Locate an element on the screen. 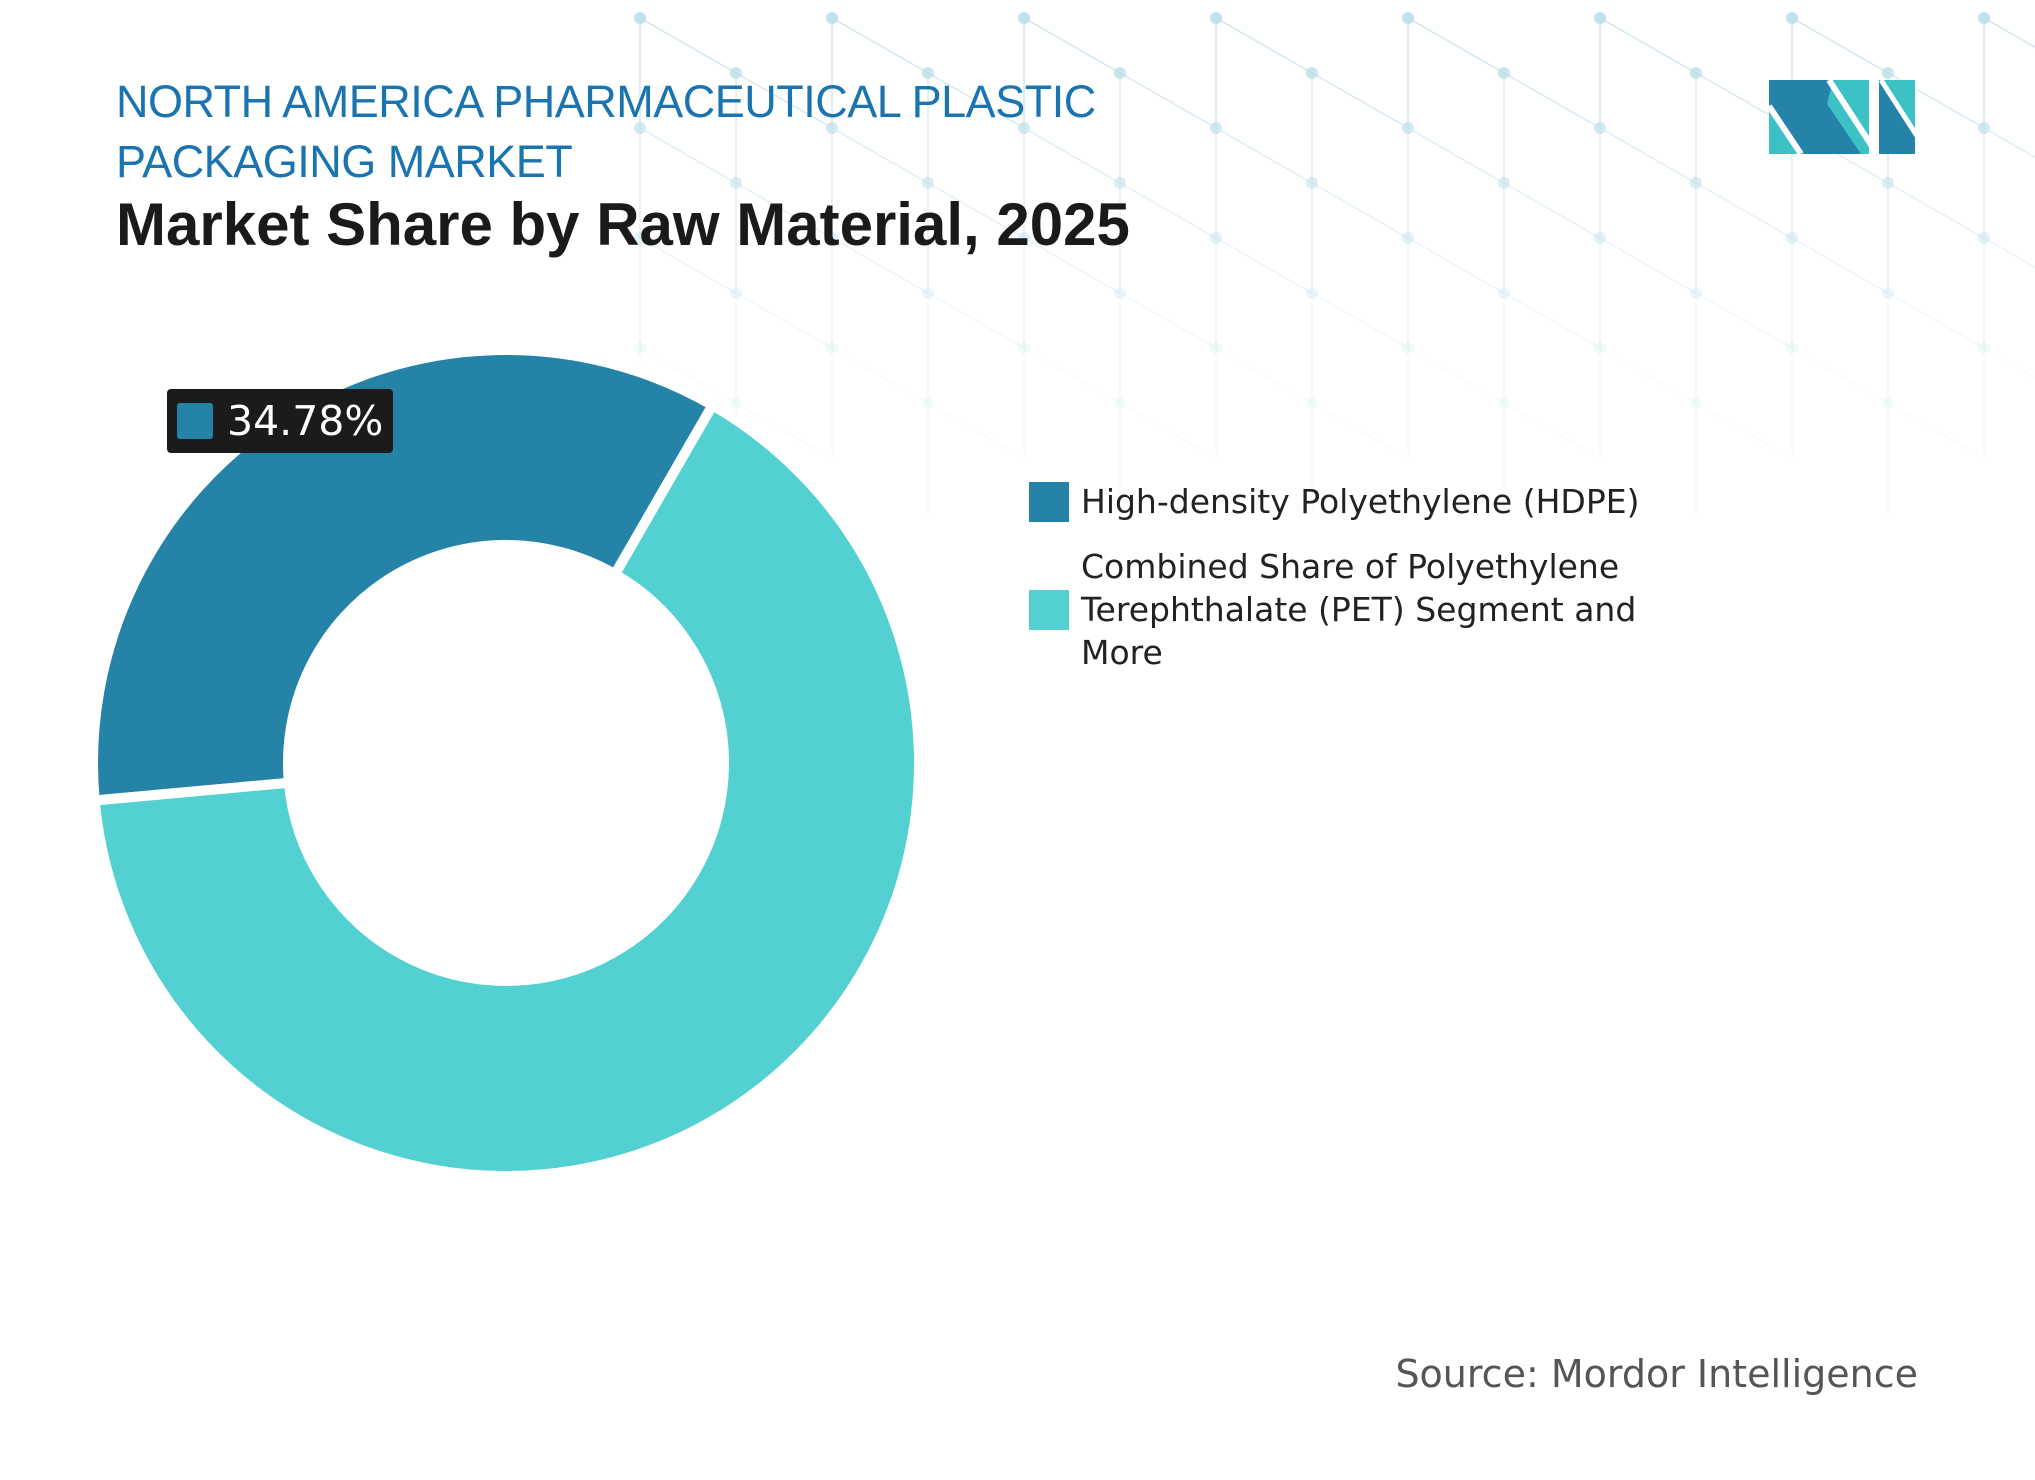 The width and height of the screenshot is (2035, 1480). chart-subtitle: Market Share by Raw Material, 2025 is located at coordinates (623, 224).